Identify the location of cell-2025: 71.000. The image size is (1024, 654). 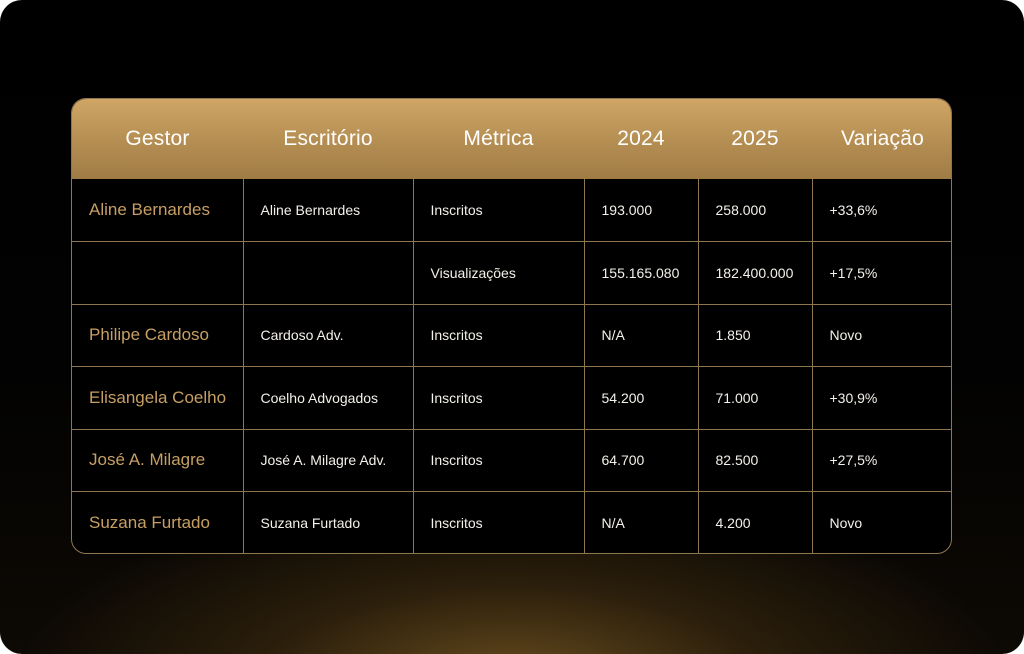
(755, 398).